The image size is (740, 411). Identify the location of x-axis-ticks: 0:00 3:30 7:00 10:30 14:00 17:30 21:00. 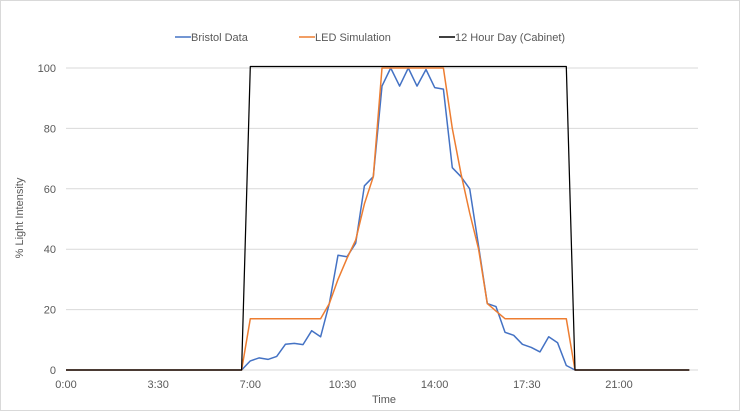
(343, 385).